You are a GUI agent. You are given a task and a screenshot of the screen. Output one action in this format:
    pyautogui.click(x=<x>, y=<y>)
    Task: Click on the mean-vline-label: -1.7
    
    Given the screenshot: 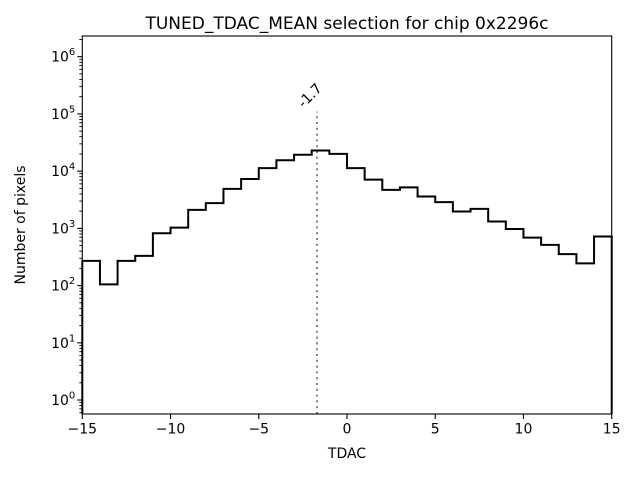 What is the action you would take?
    pyautogui.click(x=310, y=96)
    